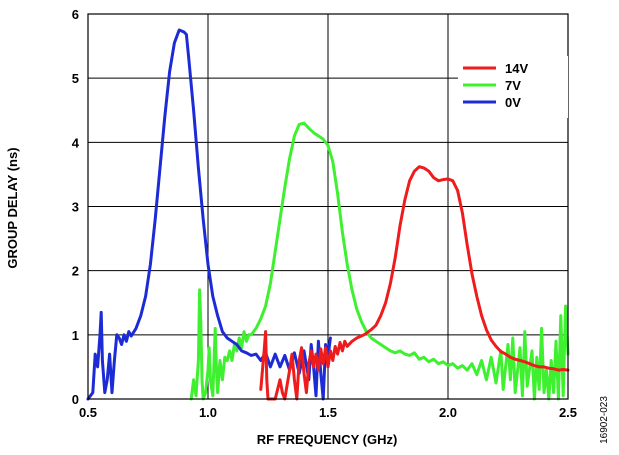 This screenshot has height=455, width=619. I want to click on x-tick-label: 1.0, so click(208, 412).